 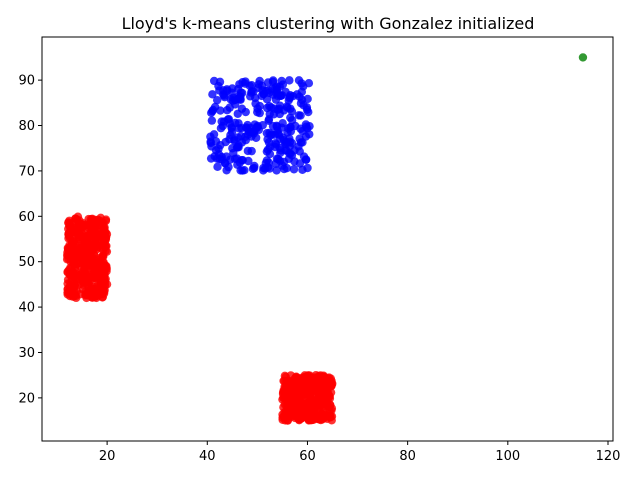 I want to click on y-tick-label: 70, so click(x=26, y=171).